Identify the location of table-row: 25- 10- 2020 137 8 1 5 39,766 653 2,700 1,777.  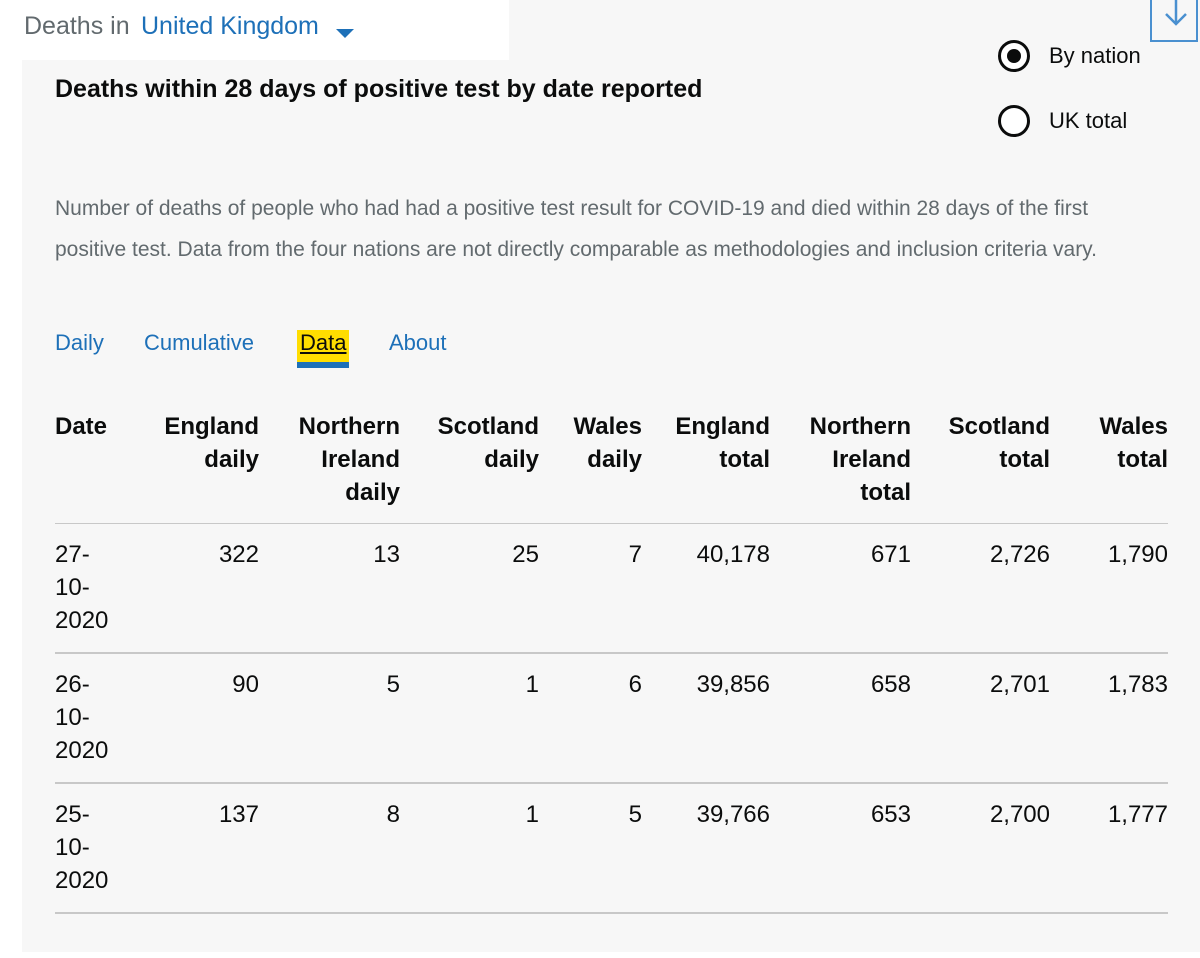
(611, 848).